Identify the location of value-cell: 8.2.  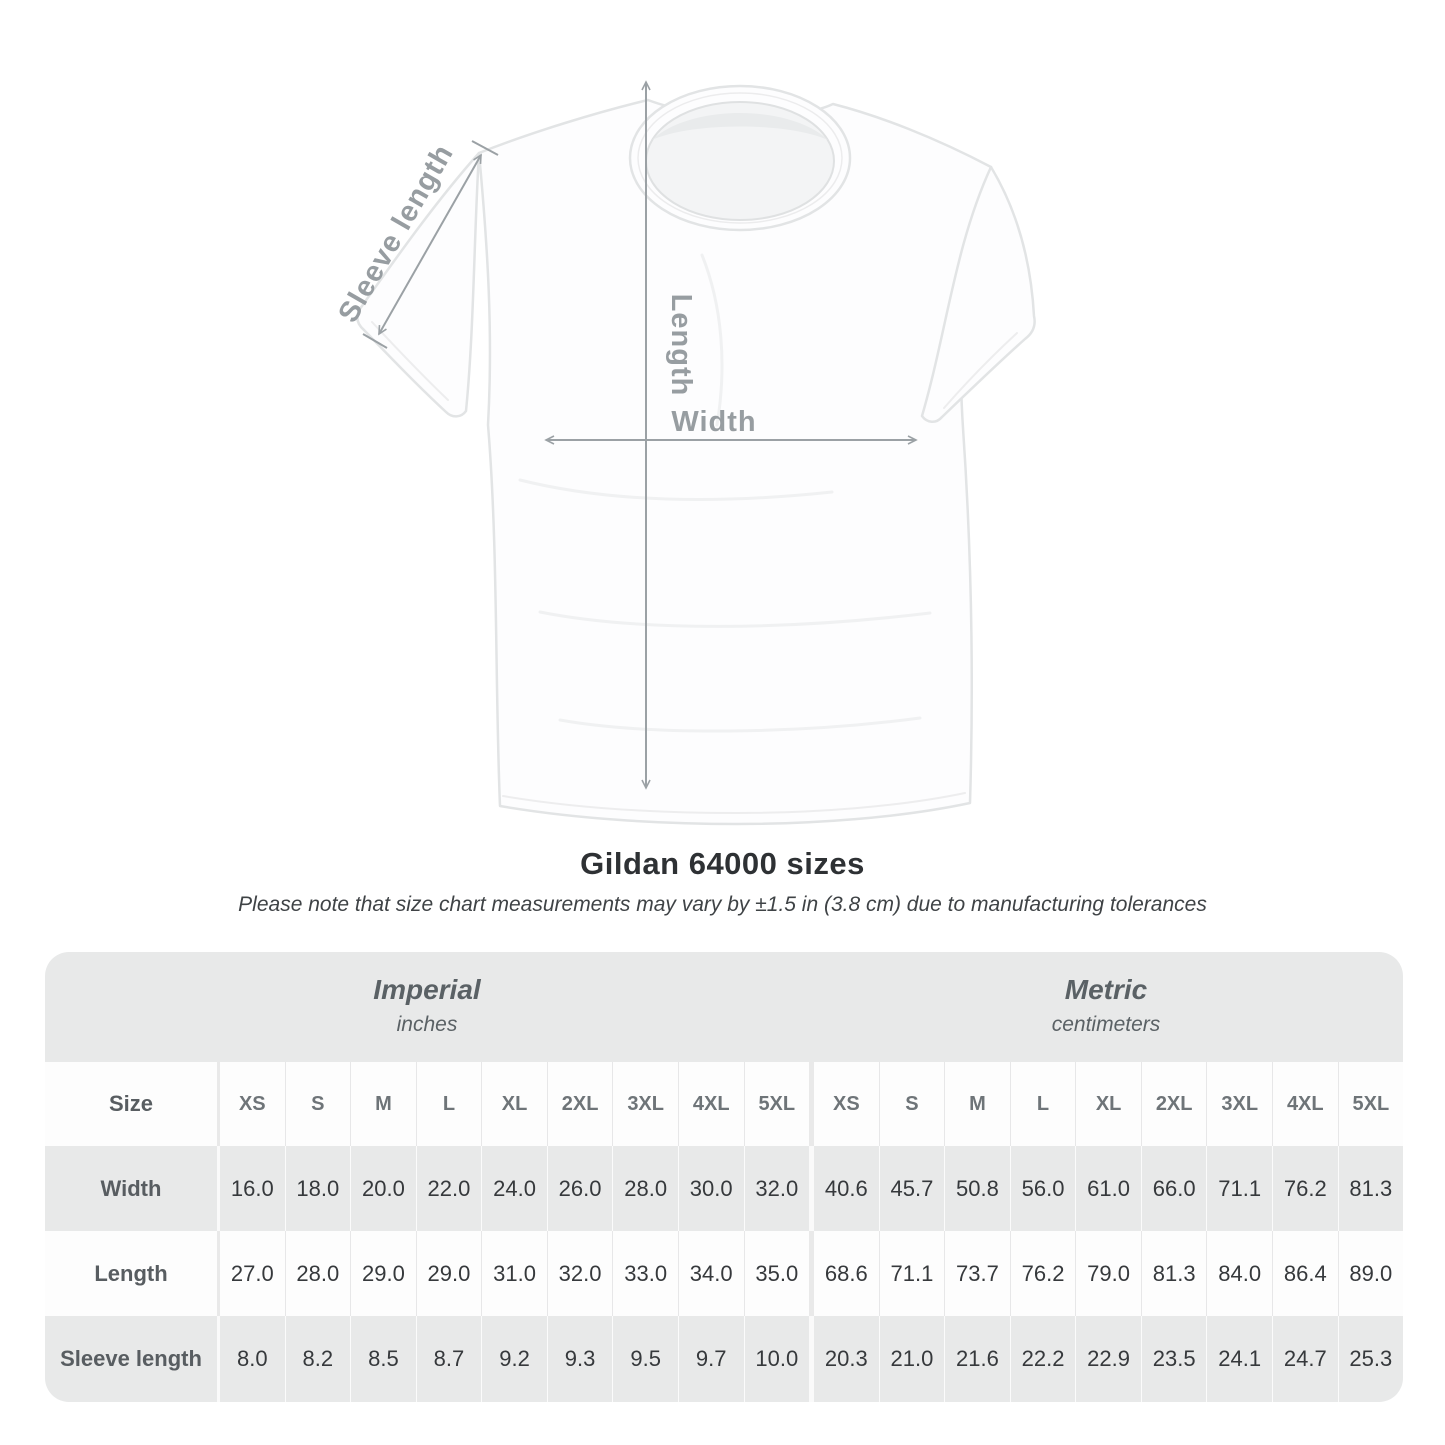
(317, 1359).